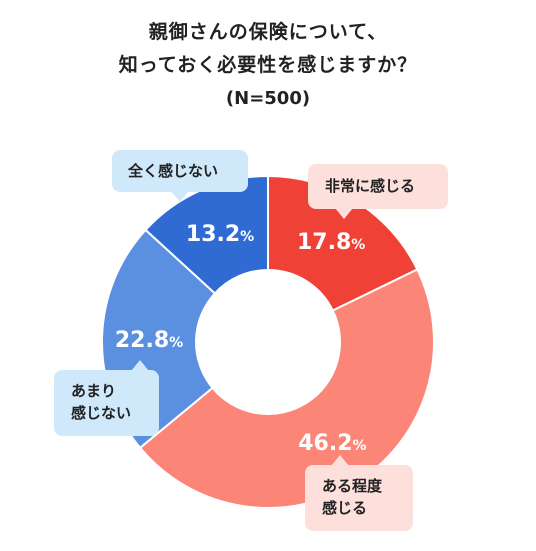 The image size is (536, 551). I want to click on callout-somewhat-line1: ある程度, so click(352, 486).